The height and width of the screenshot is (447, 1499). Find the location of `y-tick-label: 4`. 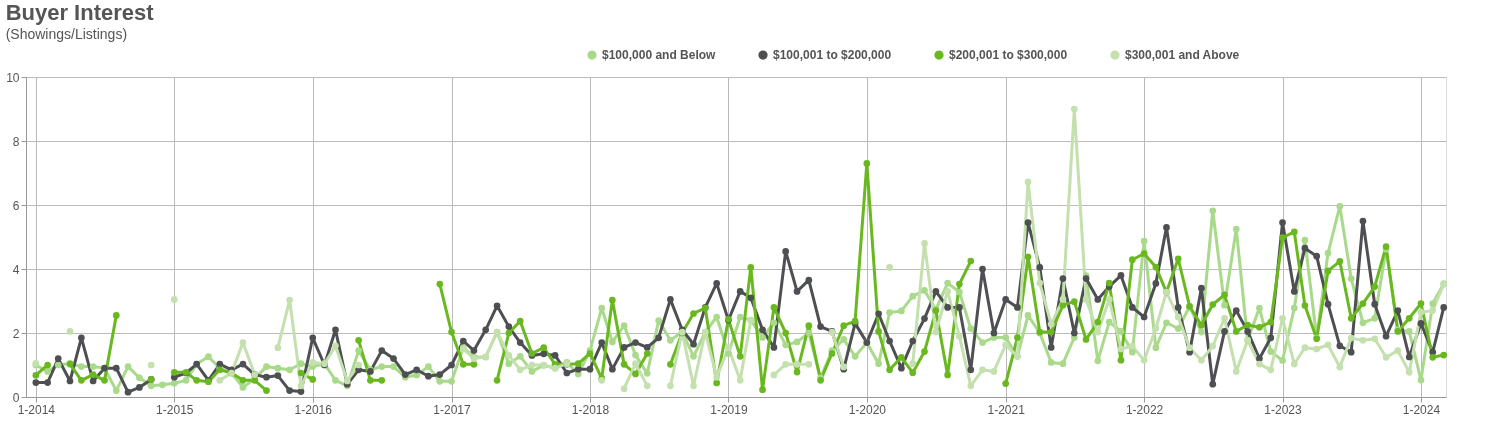

y-tick-label: 4 is located at coordinates (16, 269).